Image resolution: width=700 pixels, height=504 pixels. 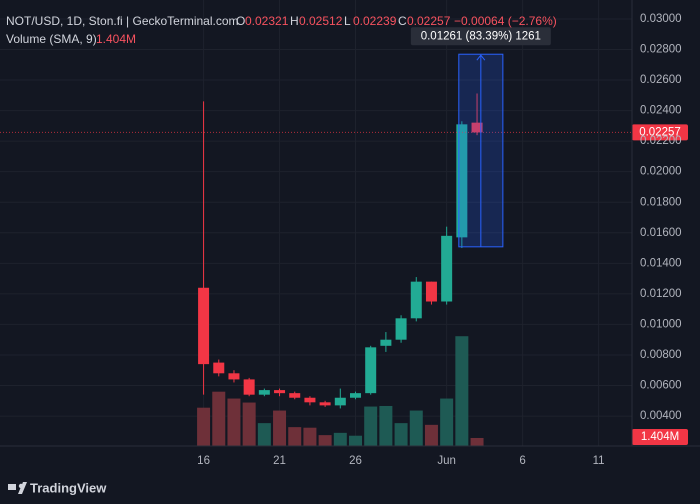 I want to click on x-tick-label: 21, so click(x=279, y=461).